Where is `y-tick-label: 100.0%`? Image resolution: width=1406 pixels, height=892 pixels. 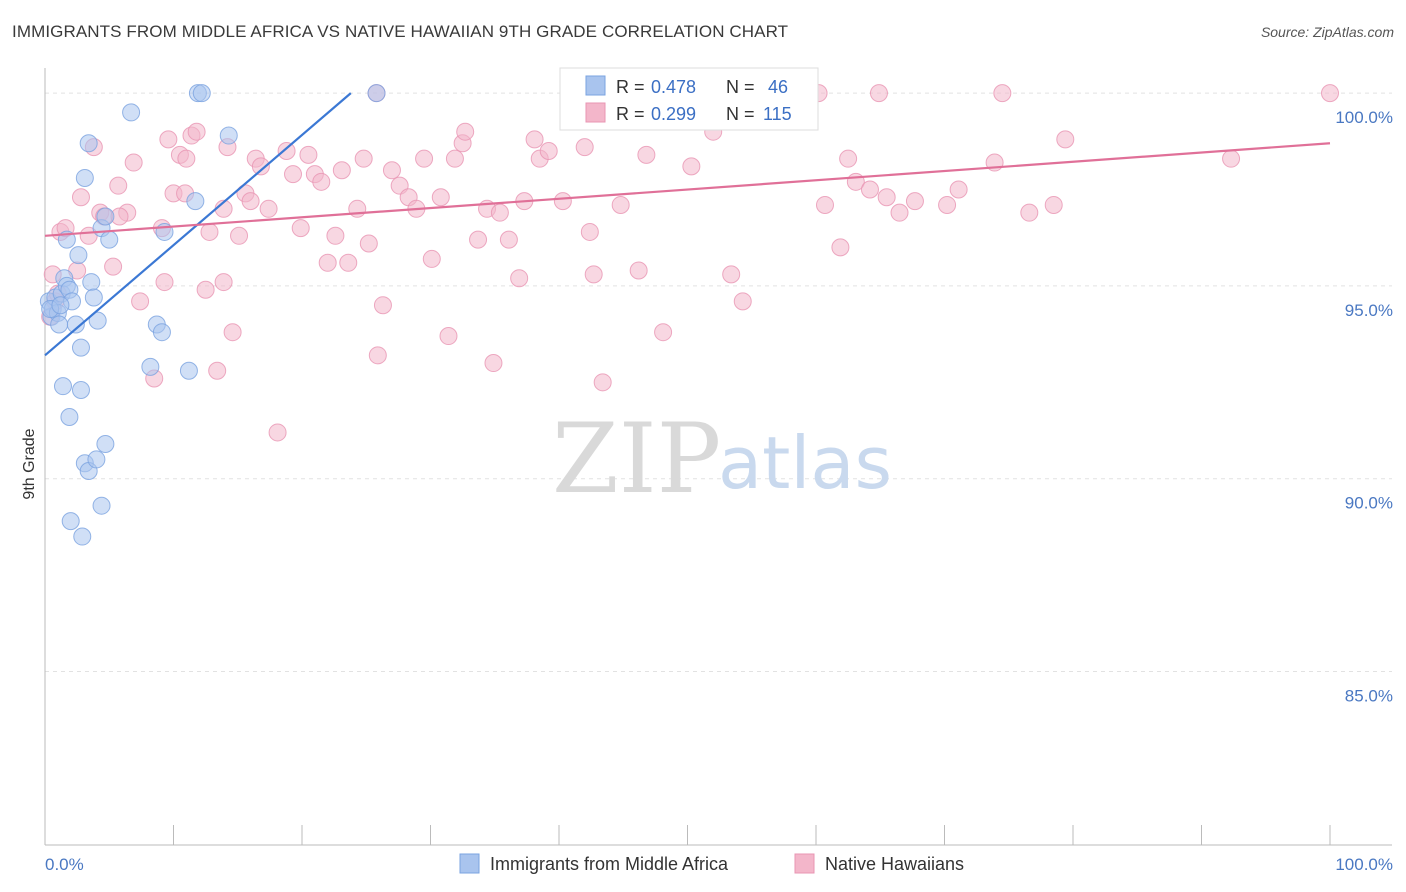
y-tick-label: 100.0% is located at coordinates (1364, 117).